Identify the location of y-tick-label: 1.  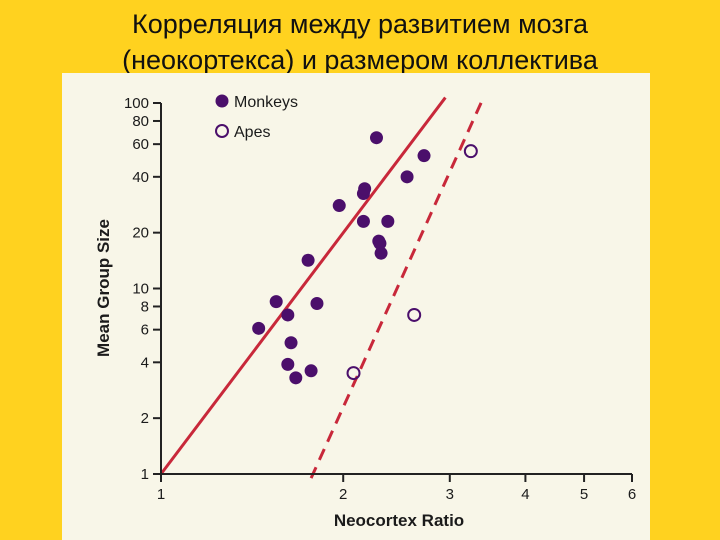
(145, 474).